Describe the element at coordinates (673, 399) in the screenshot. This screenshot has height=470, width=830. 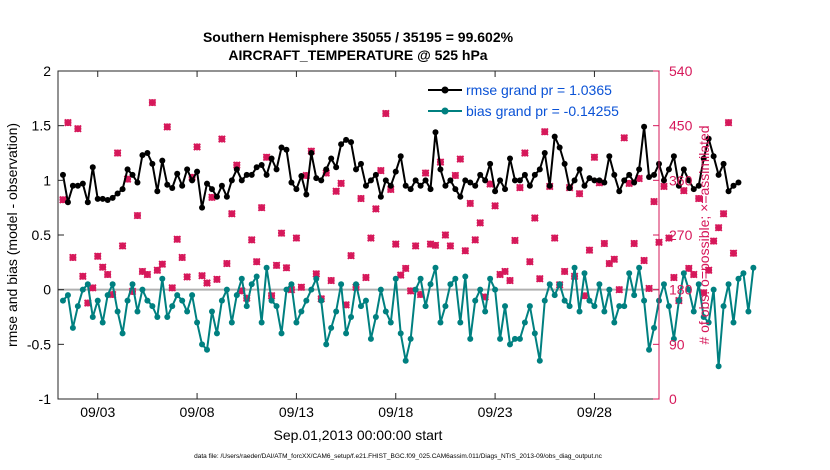
I see `y-right-tick-label: 0` at that location.